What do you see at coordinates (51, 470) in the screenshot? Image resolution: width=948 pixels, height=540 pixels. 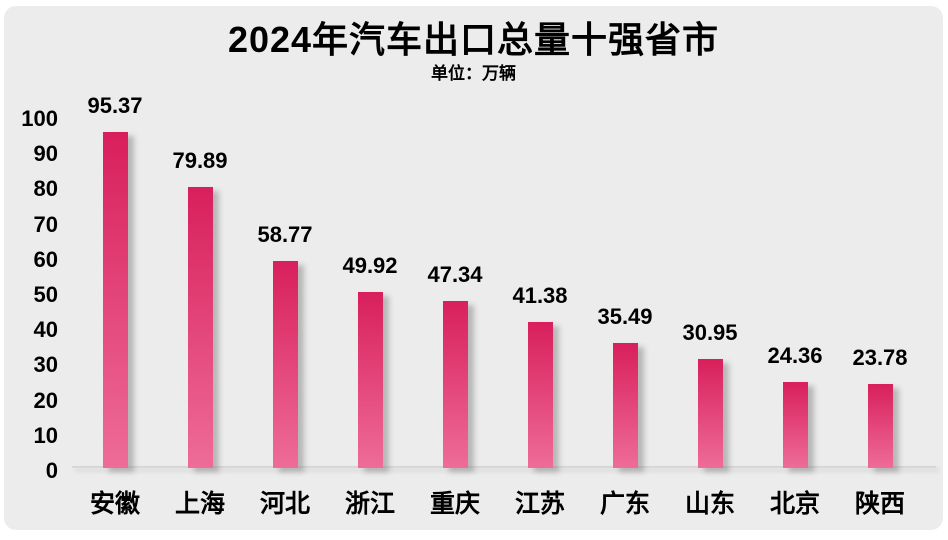 I see `y-axis-tick-label: 0` at bounding box center [51, 470].